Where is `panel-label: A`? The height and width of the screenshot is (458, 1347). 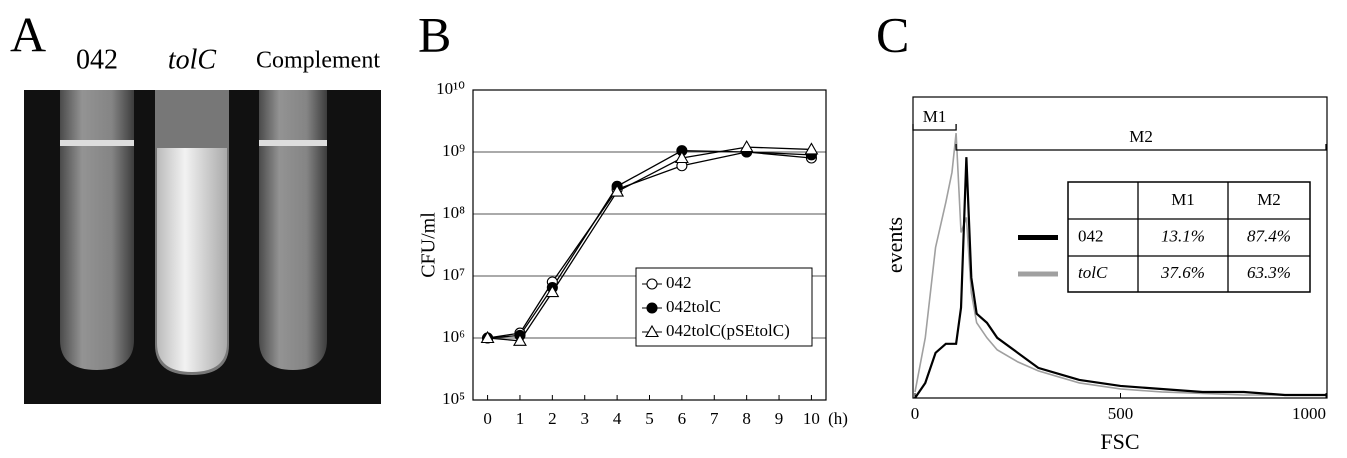 panel-label: A is located at coordinates (28, 34).